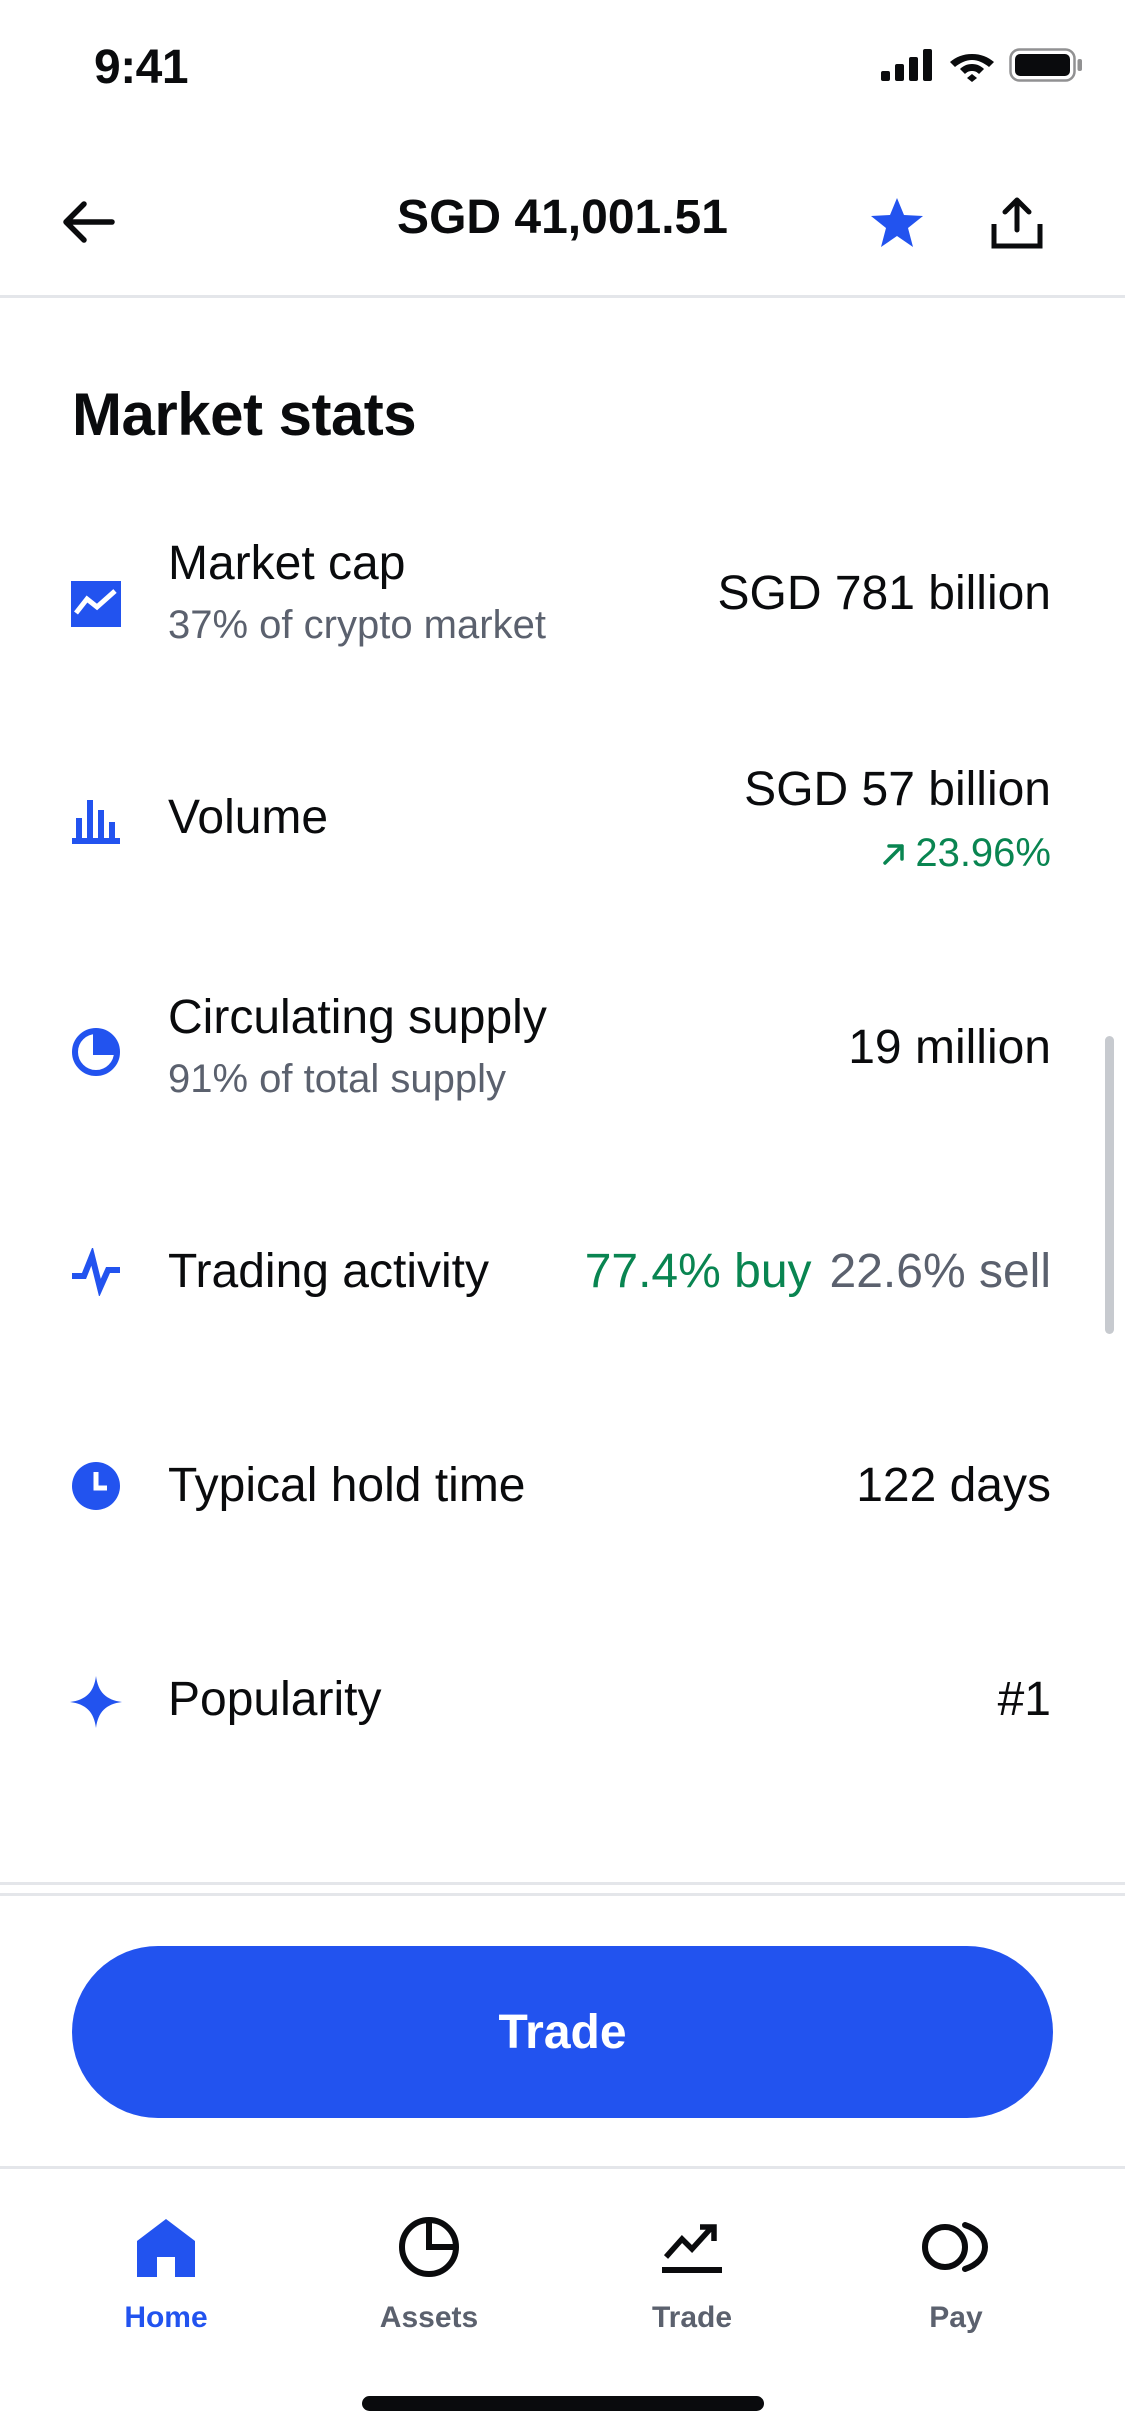  I want to click on stat-sub: 37% of crypto market, so click(357, 625).